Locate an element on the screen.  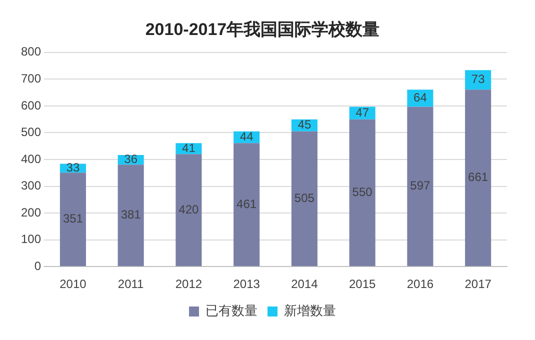
data-label: 597 is located at coordinates (420, 185).